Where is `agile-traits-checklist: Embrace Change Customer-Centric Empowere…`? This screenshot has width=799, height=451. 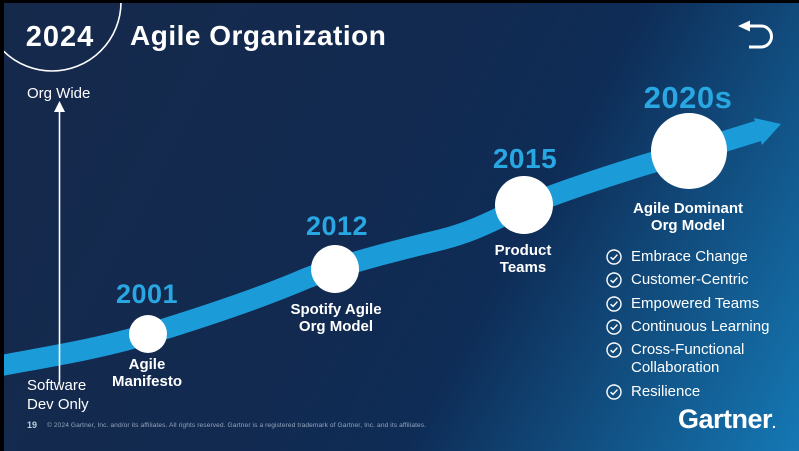
agile-traits-checklist: Embrace Change Customer-Centric Empowere… is located at coordinates (698, 324).